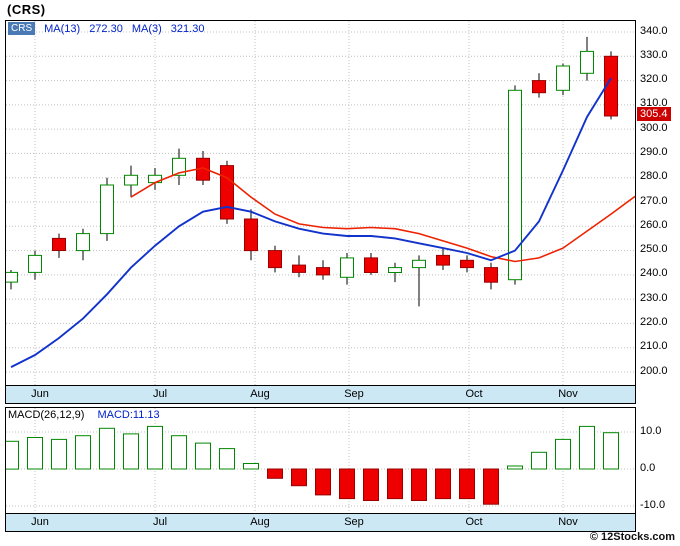  I want to click on price-tick-label: 320.0, so click(654, 79).